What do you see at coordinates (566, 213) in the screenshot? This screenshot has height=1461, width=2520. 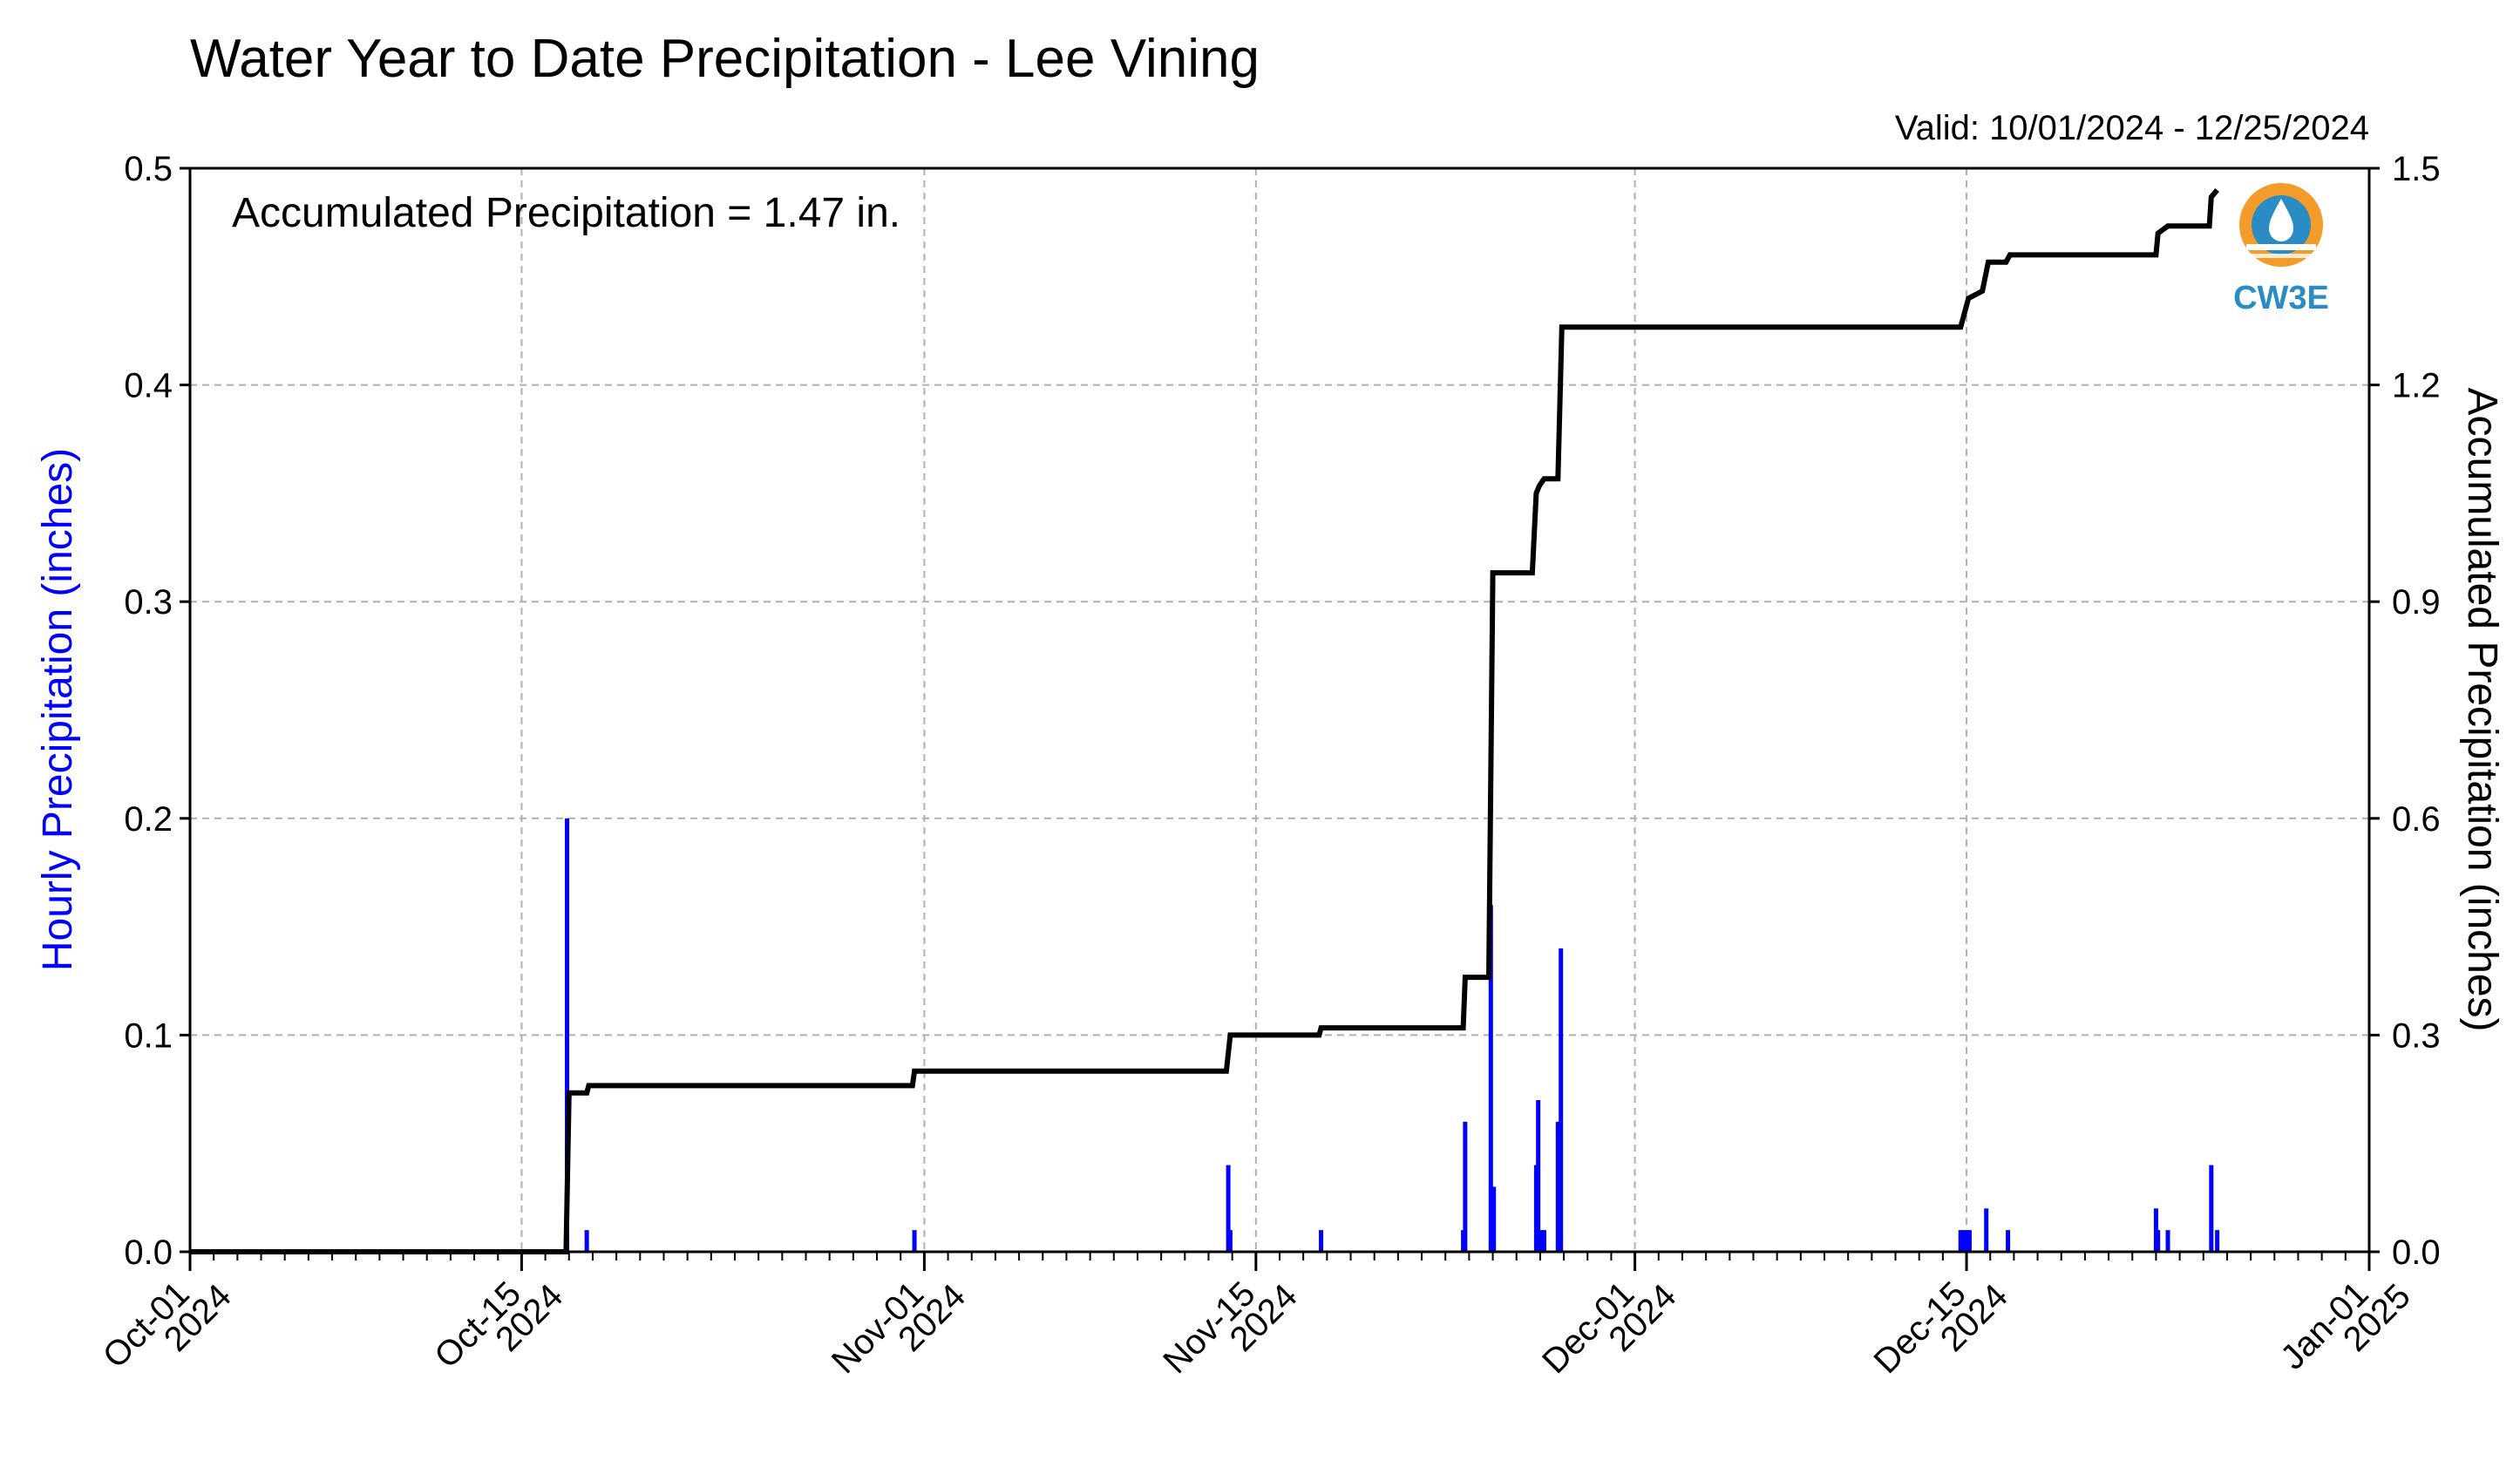 I see `accumulated-annotation: Accumulated Precipitation = 1.47 in.` at bounding box center [566, 213].